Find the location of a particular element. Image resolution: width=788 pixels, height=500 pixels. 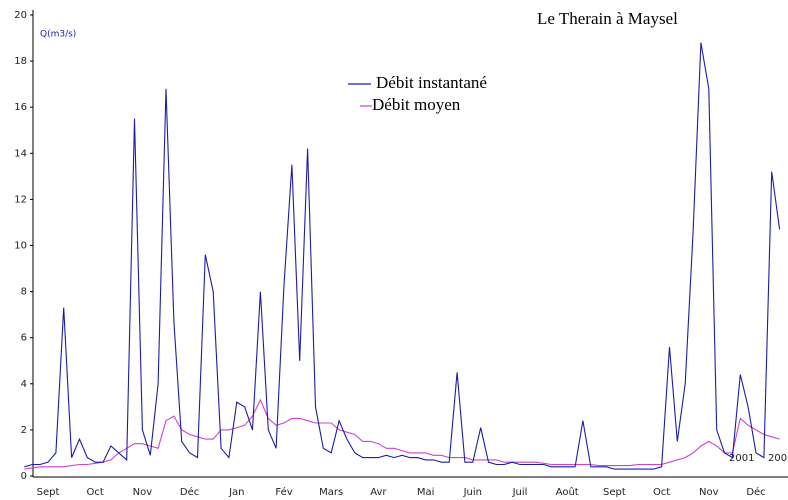

annotation: 2001 is located at coordinates (741, 458).